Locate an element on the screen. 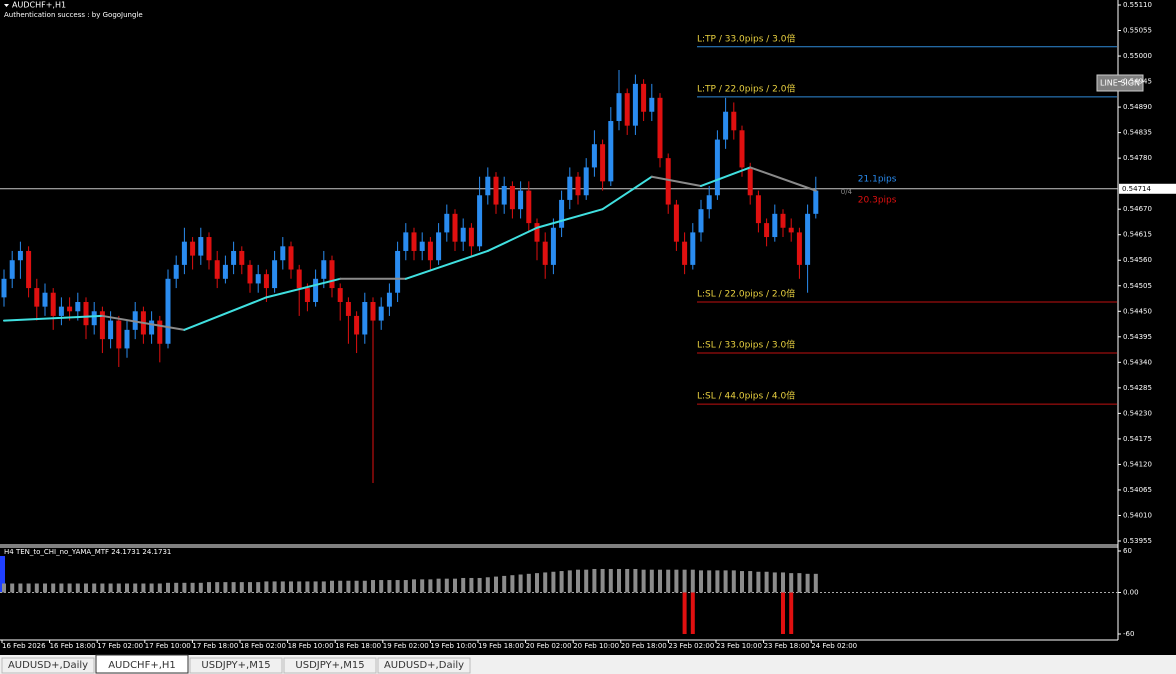  y-tick-label: 0.54450 is located at coordinates (1137, 311).